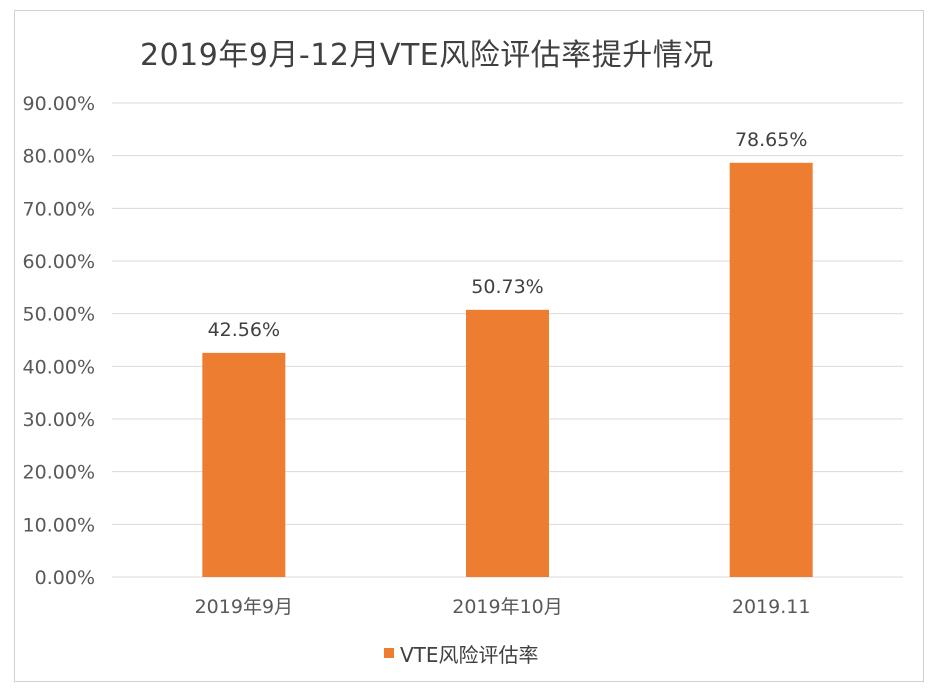 The image size is (939, 694). Describe the element at coordinates (59, 104) in the screenshot. I see `y-tick-label: 90.00%` at that location.